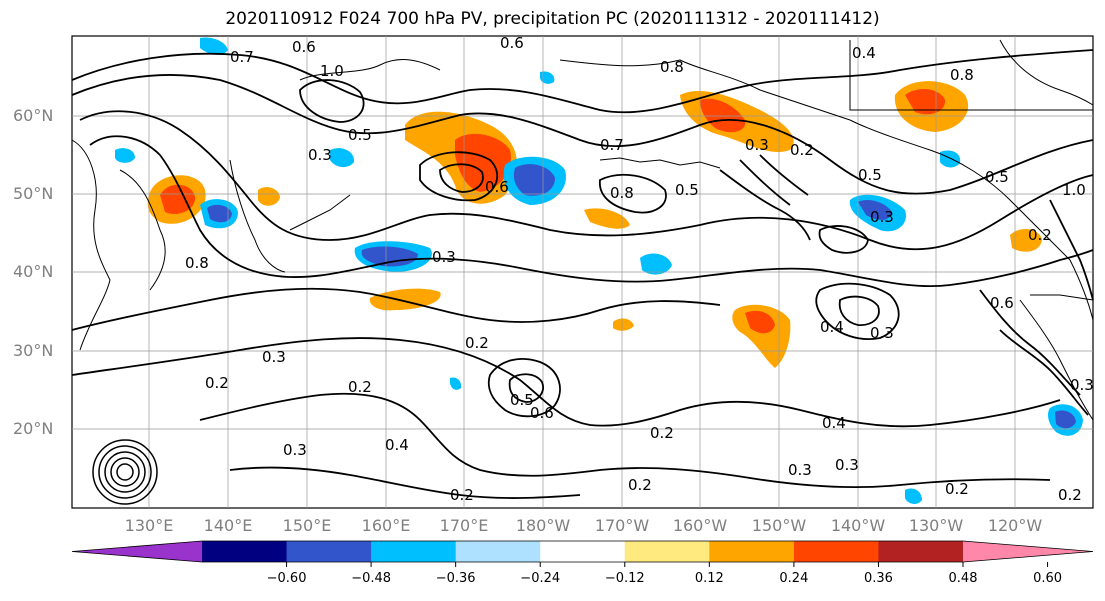  I want to click on colorbar-tick-label: −0.48, so click(371, 578).